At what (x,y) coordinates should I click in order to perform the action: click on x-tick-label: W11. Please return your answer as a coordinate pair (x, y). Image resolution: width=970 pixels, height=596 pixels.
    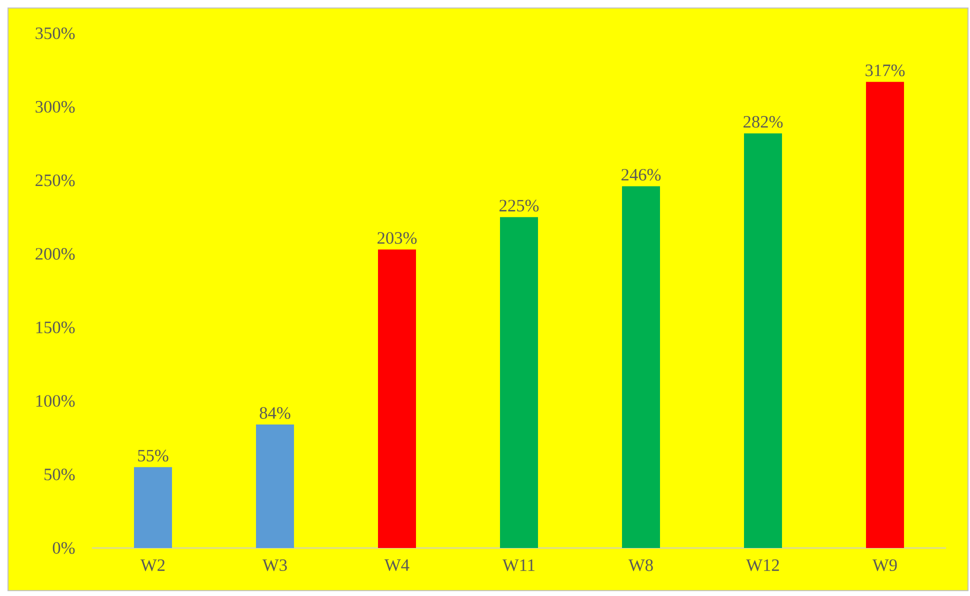
    Looking at the image, I should click on (518, 565).